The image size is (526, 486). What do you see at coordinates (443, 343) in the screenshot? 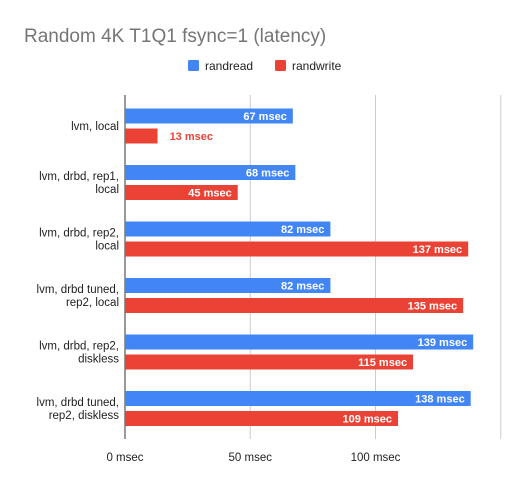
I see `data-label-randread-4: 139 msec` at bounding box center [443, 343].